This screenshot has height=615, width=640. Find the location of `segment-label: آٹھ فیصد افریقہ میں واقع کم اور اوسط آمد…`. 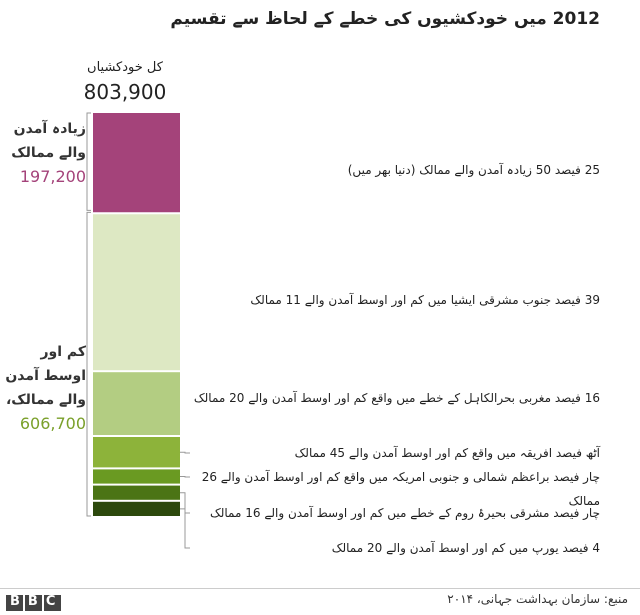

segment-label: آٹھ فیصد افریقہ میں واقع کم اور اوسط آمد… is located at coordinates (447, 453).